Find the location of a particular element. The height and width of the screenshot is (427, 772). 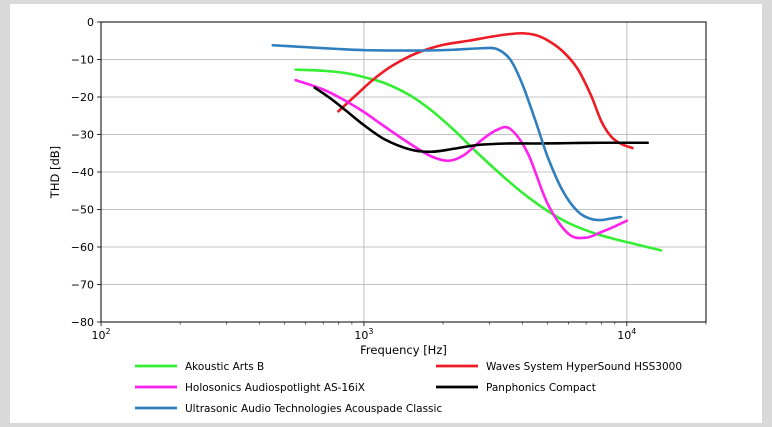

y-axis-title: THD [dB] is located at coordinates (55, 172).